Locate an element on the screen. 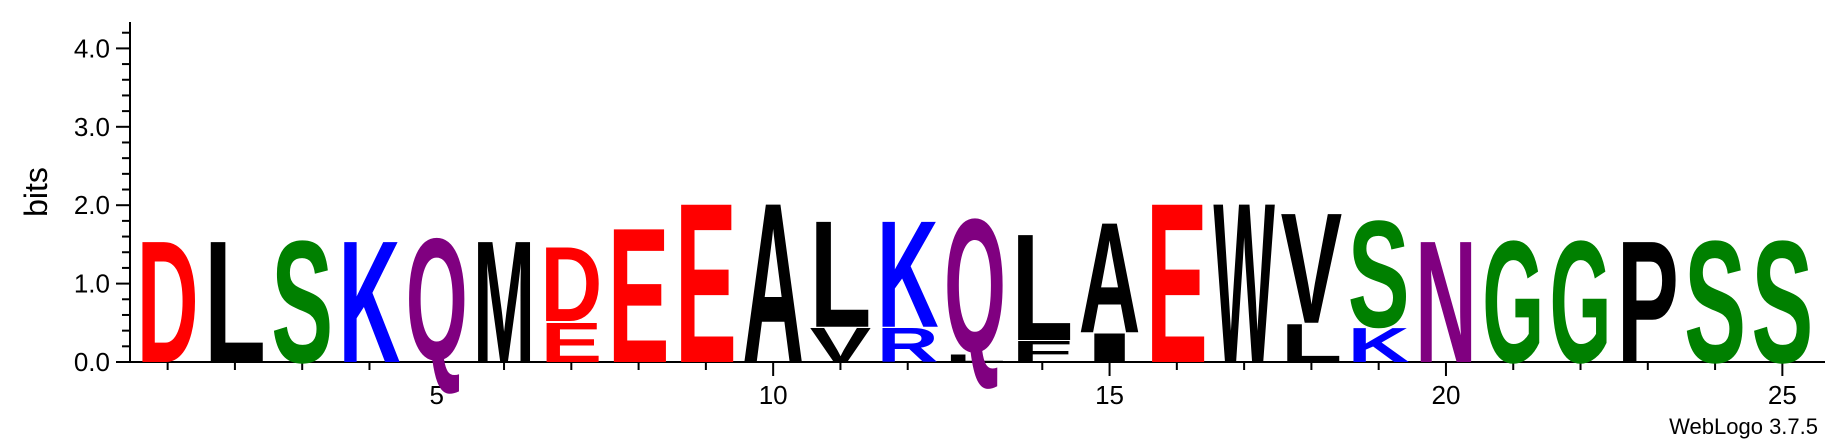 The image size is (1840, 444). x-axis: 5 10 15 20 25 is located at coordinates (977, 385).